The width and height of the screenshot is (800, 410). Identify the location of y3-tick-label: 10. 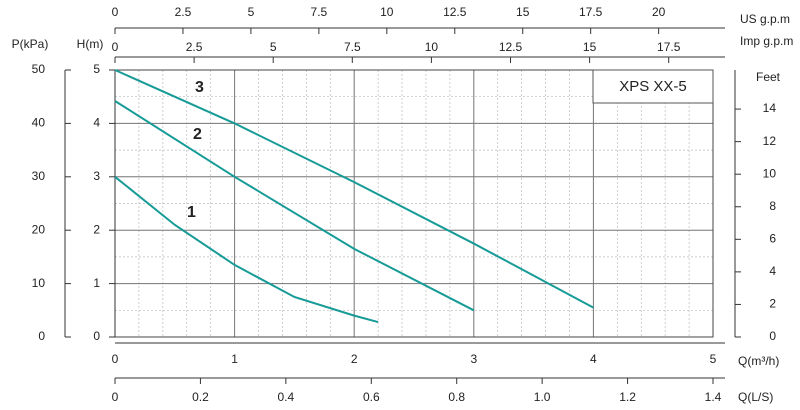
(39, 283).